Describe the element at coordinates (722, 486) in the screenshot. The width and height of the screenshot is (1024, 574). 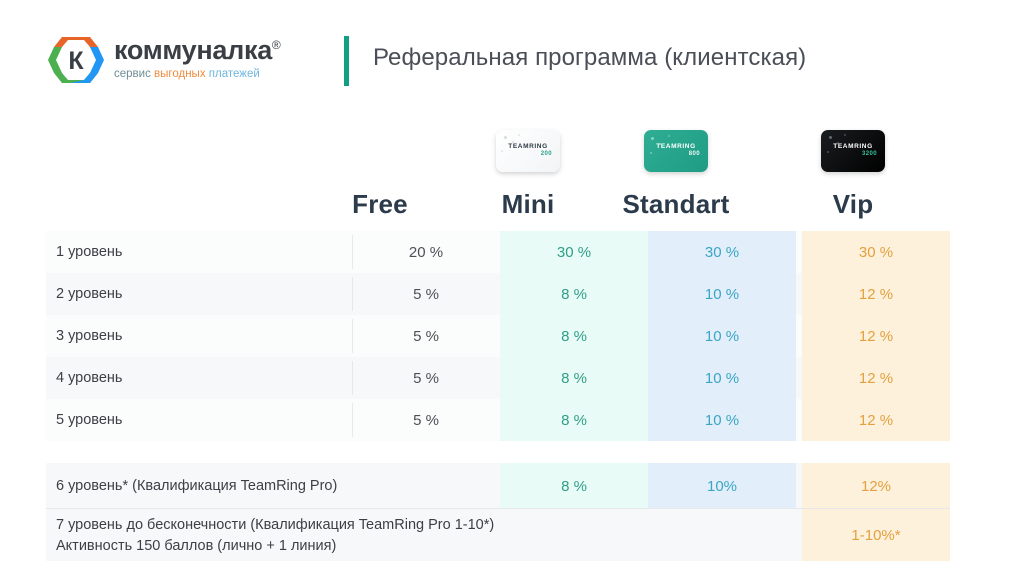
I see `cell-standart: 10%` at that location.